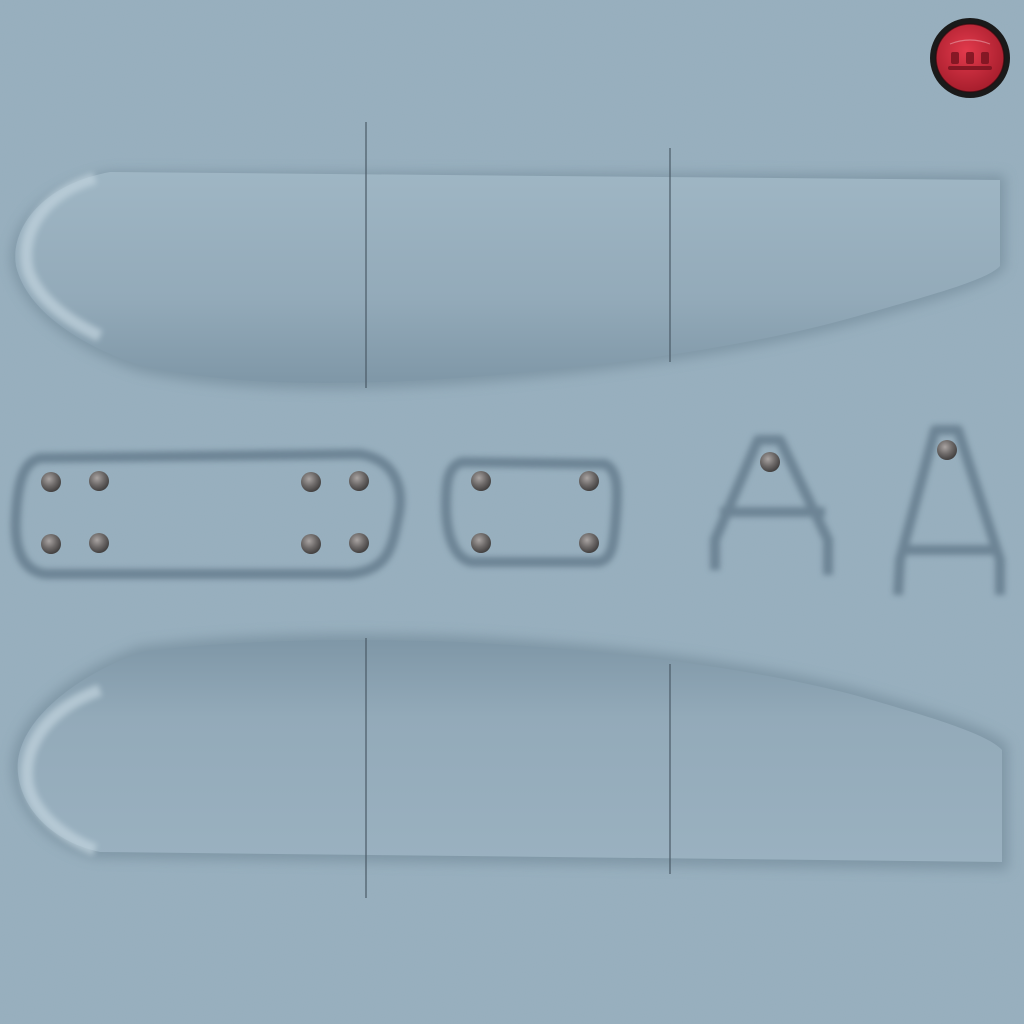  I want to click on a-frame-right, so click(949, 510).